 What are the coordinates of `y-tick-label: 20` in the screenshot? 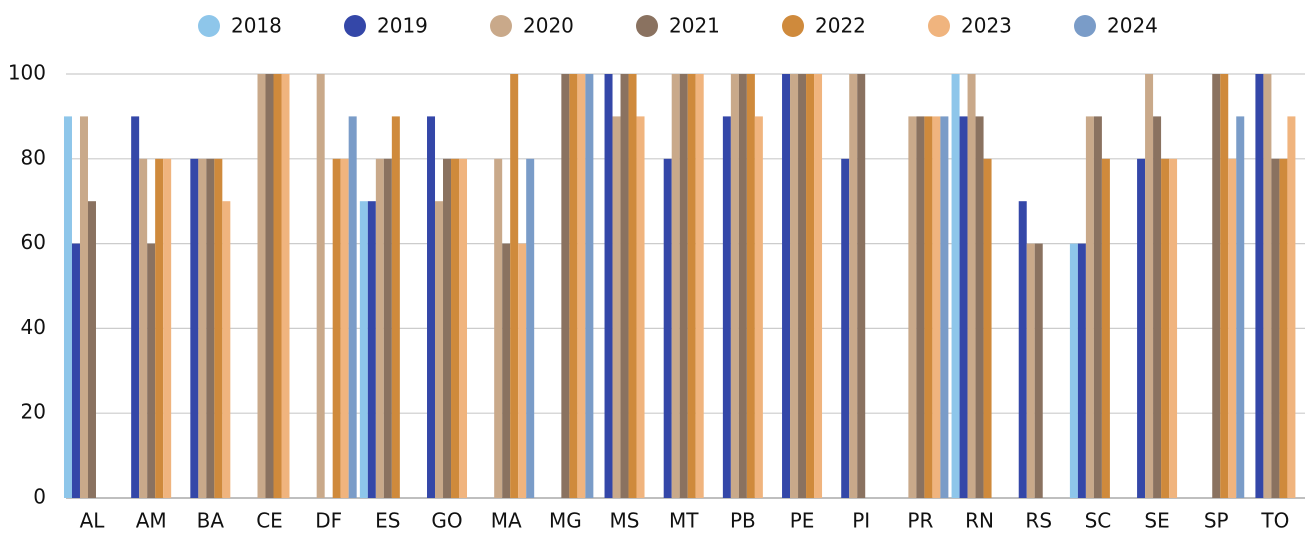 It's located at (33, 412).